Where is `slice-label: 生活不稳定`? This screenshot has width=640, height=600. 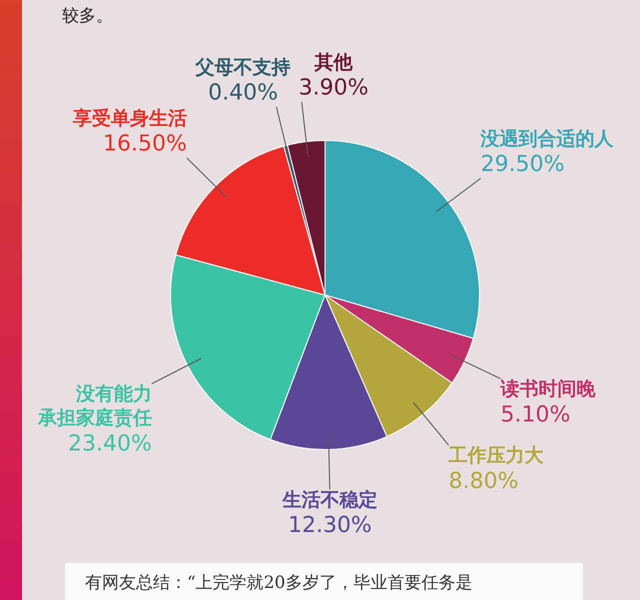
slice-label: 生活不稳定 is located at coordinates (329, 499).